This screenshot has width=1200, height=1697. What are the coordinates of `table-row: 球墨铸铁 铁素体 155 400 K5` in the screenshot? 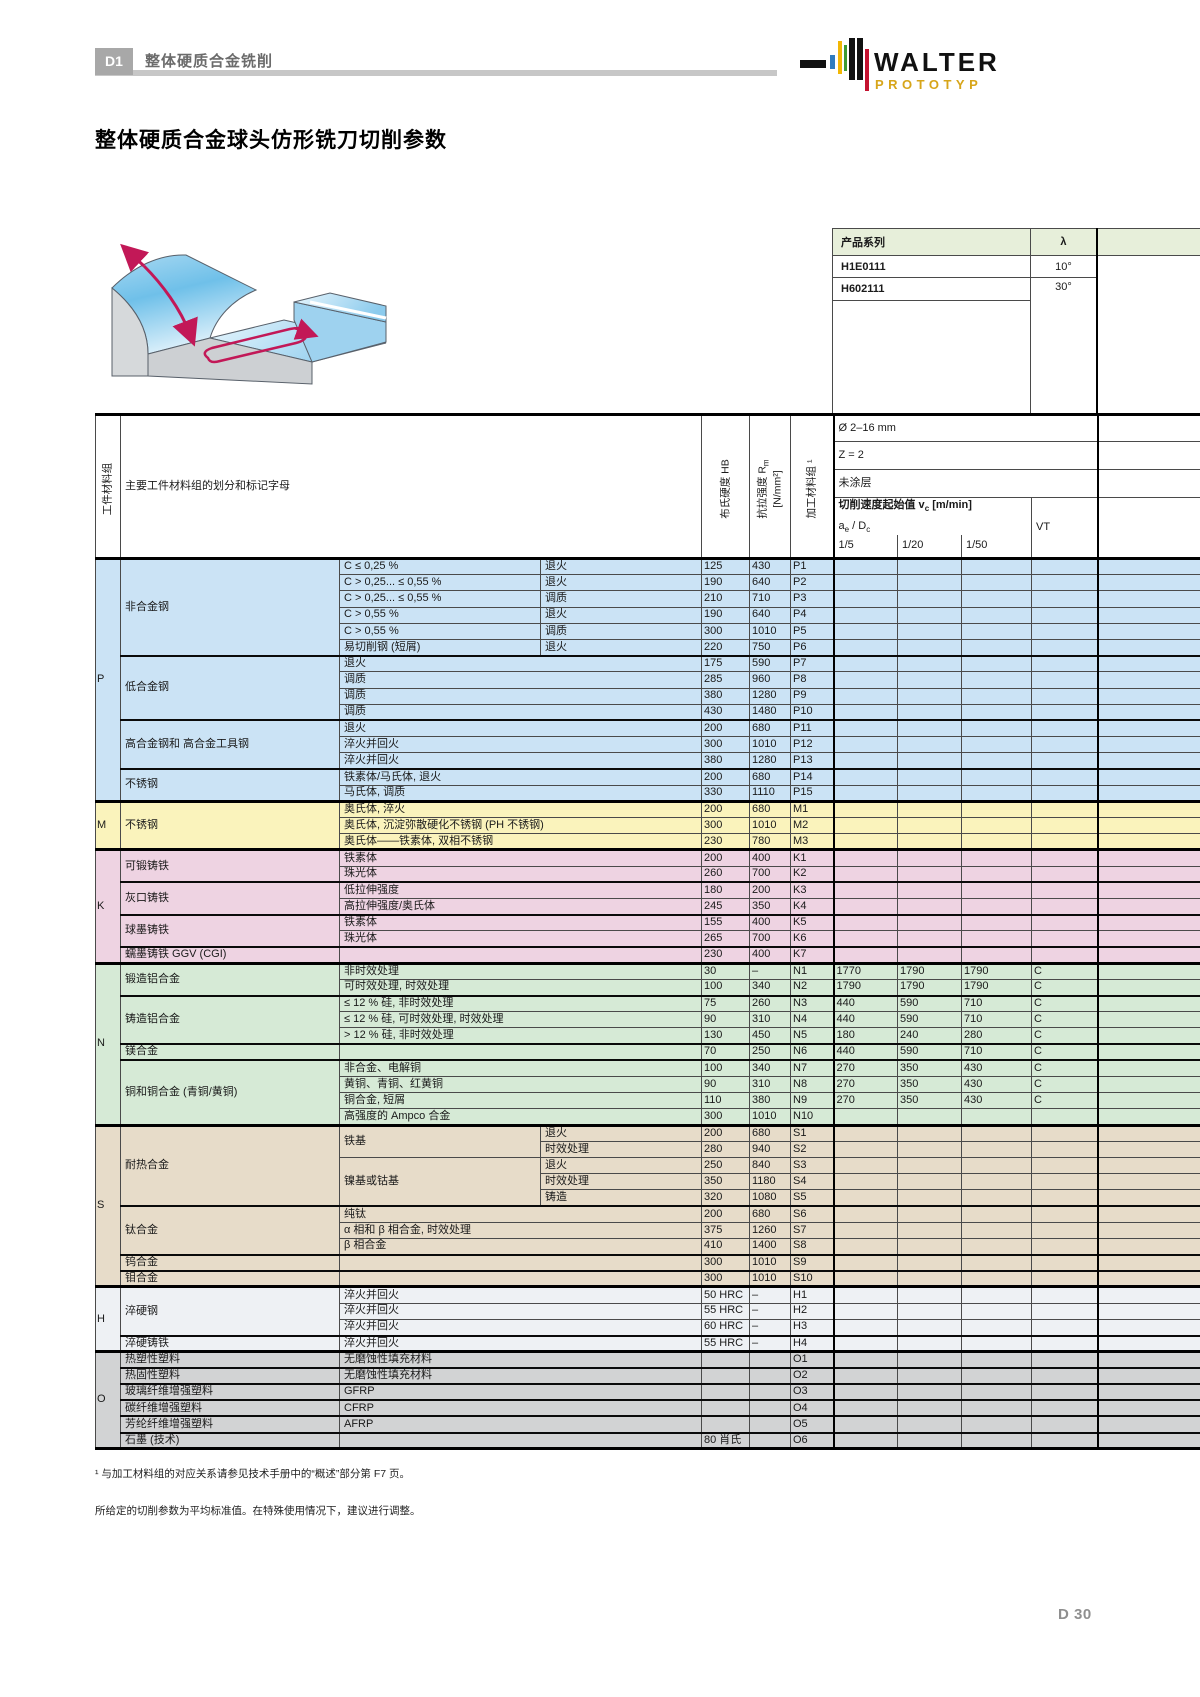 It's located at (648, 930).